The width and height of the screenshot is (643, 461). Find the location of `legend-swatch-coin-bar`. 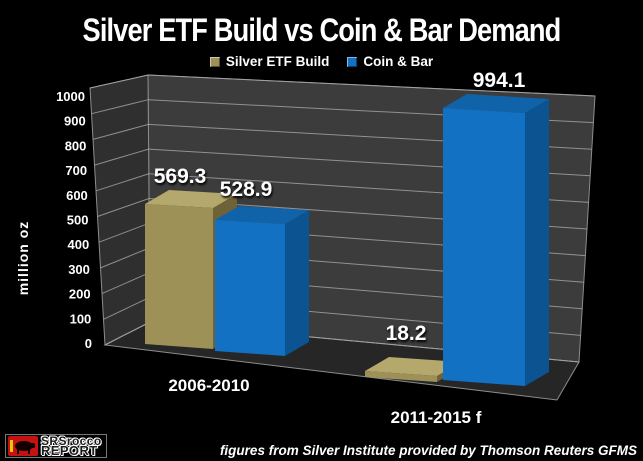

legend-swatch-coin-bar is located at coordinates (352, 61).